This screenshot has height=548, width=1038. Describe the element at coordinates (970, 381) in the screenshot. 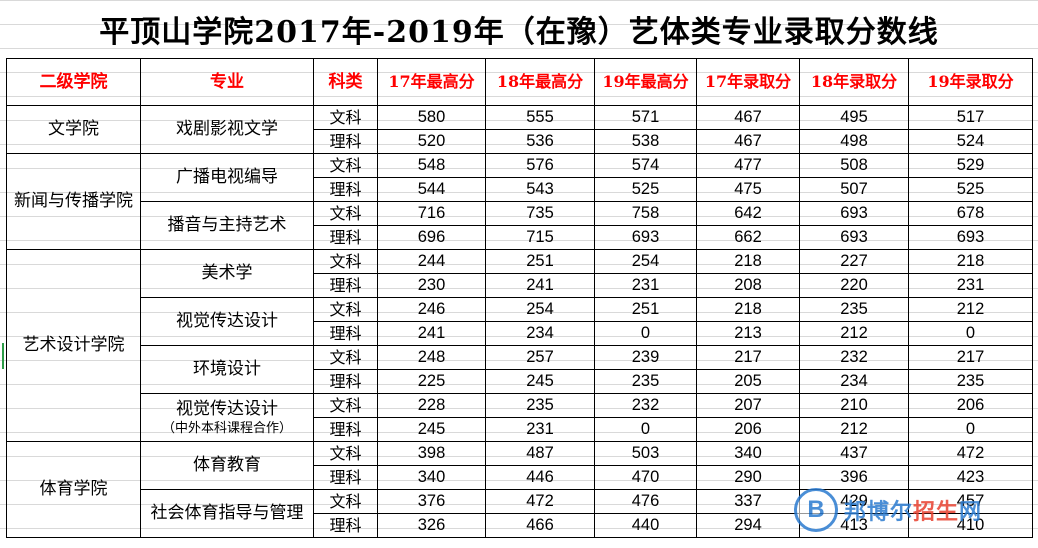

I see `score-cell: 235` at that location.